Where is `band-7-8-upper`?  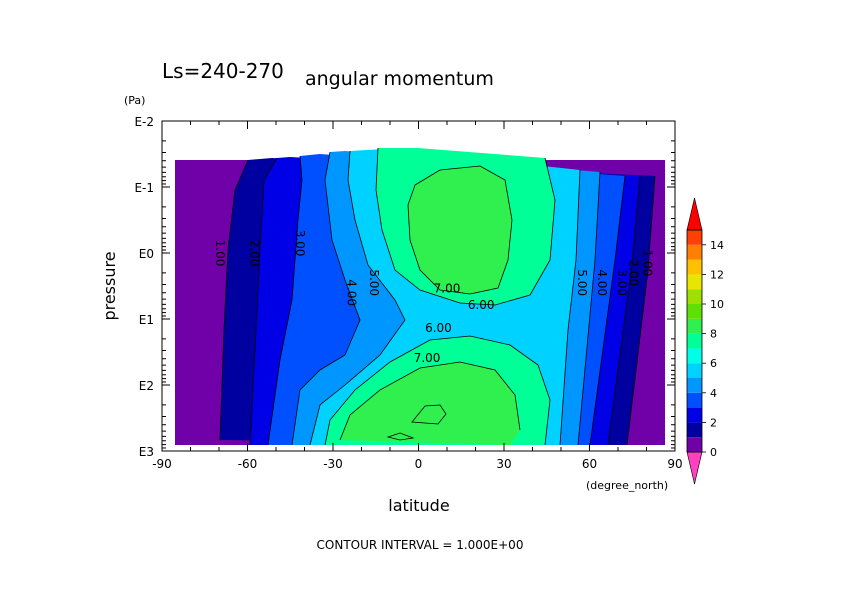
band-7-8-upper is located at coordinates (460, 230).